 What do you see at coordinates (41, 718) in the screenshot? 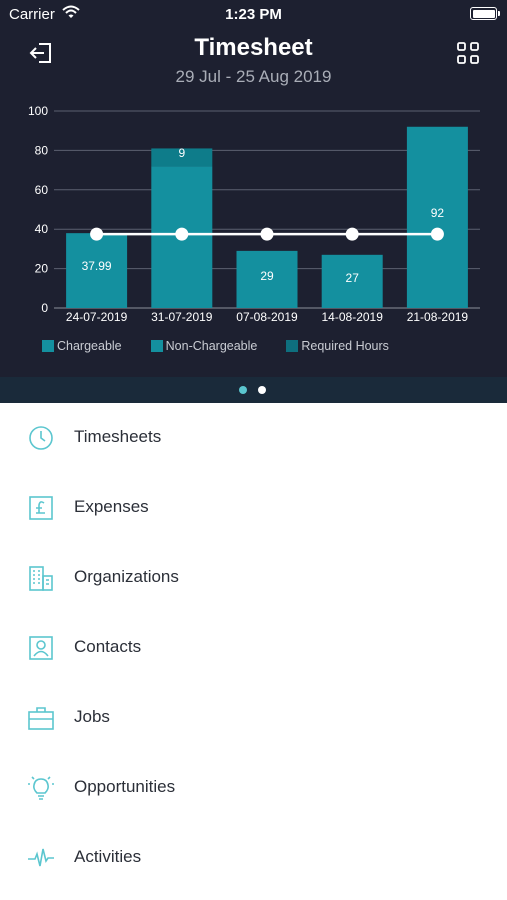
I see `briefcase-icon` at bounding box center [41, 718].